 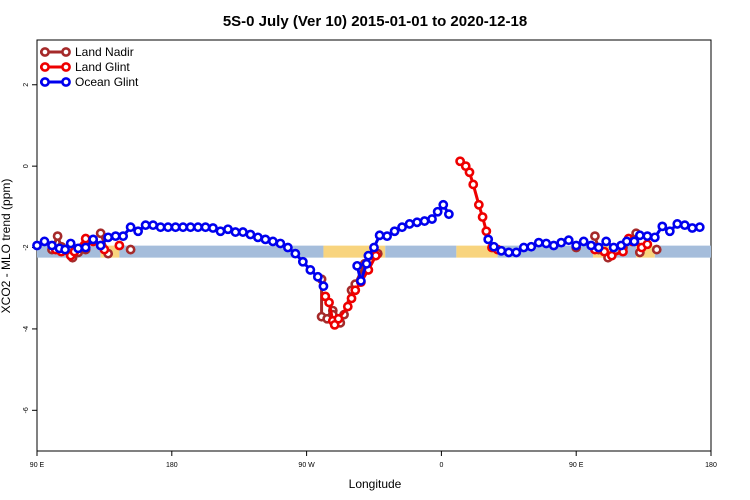 I want to click on x-axis: 90 E 180 90 W 0 90 E 180, so click(x=373, y=460).